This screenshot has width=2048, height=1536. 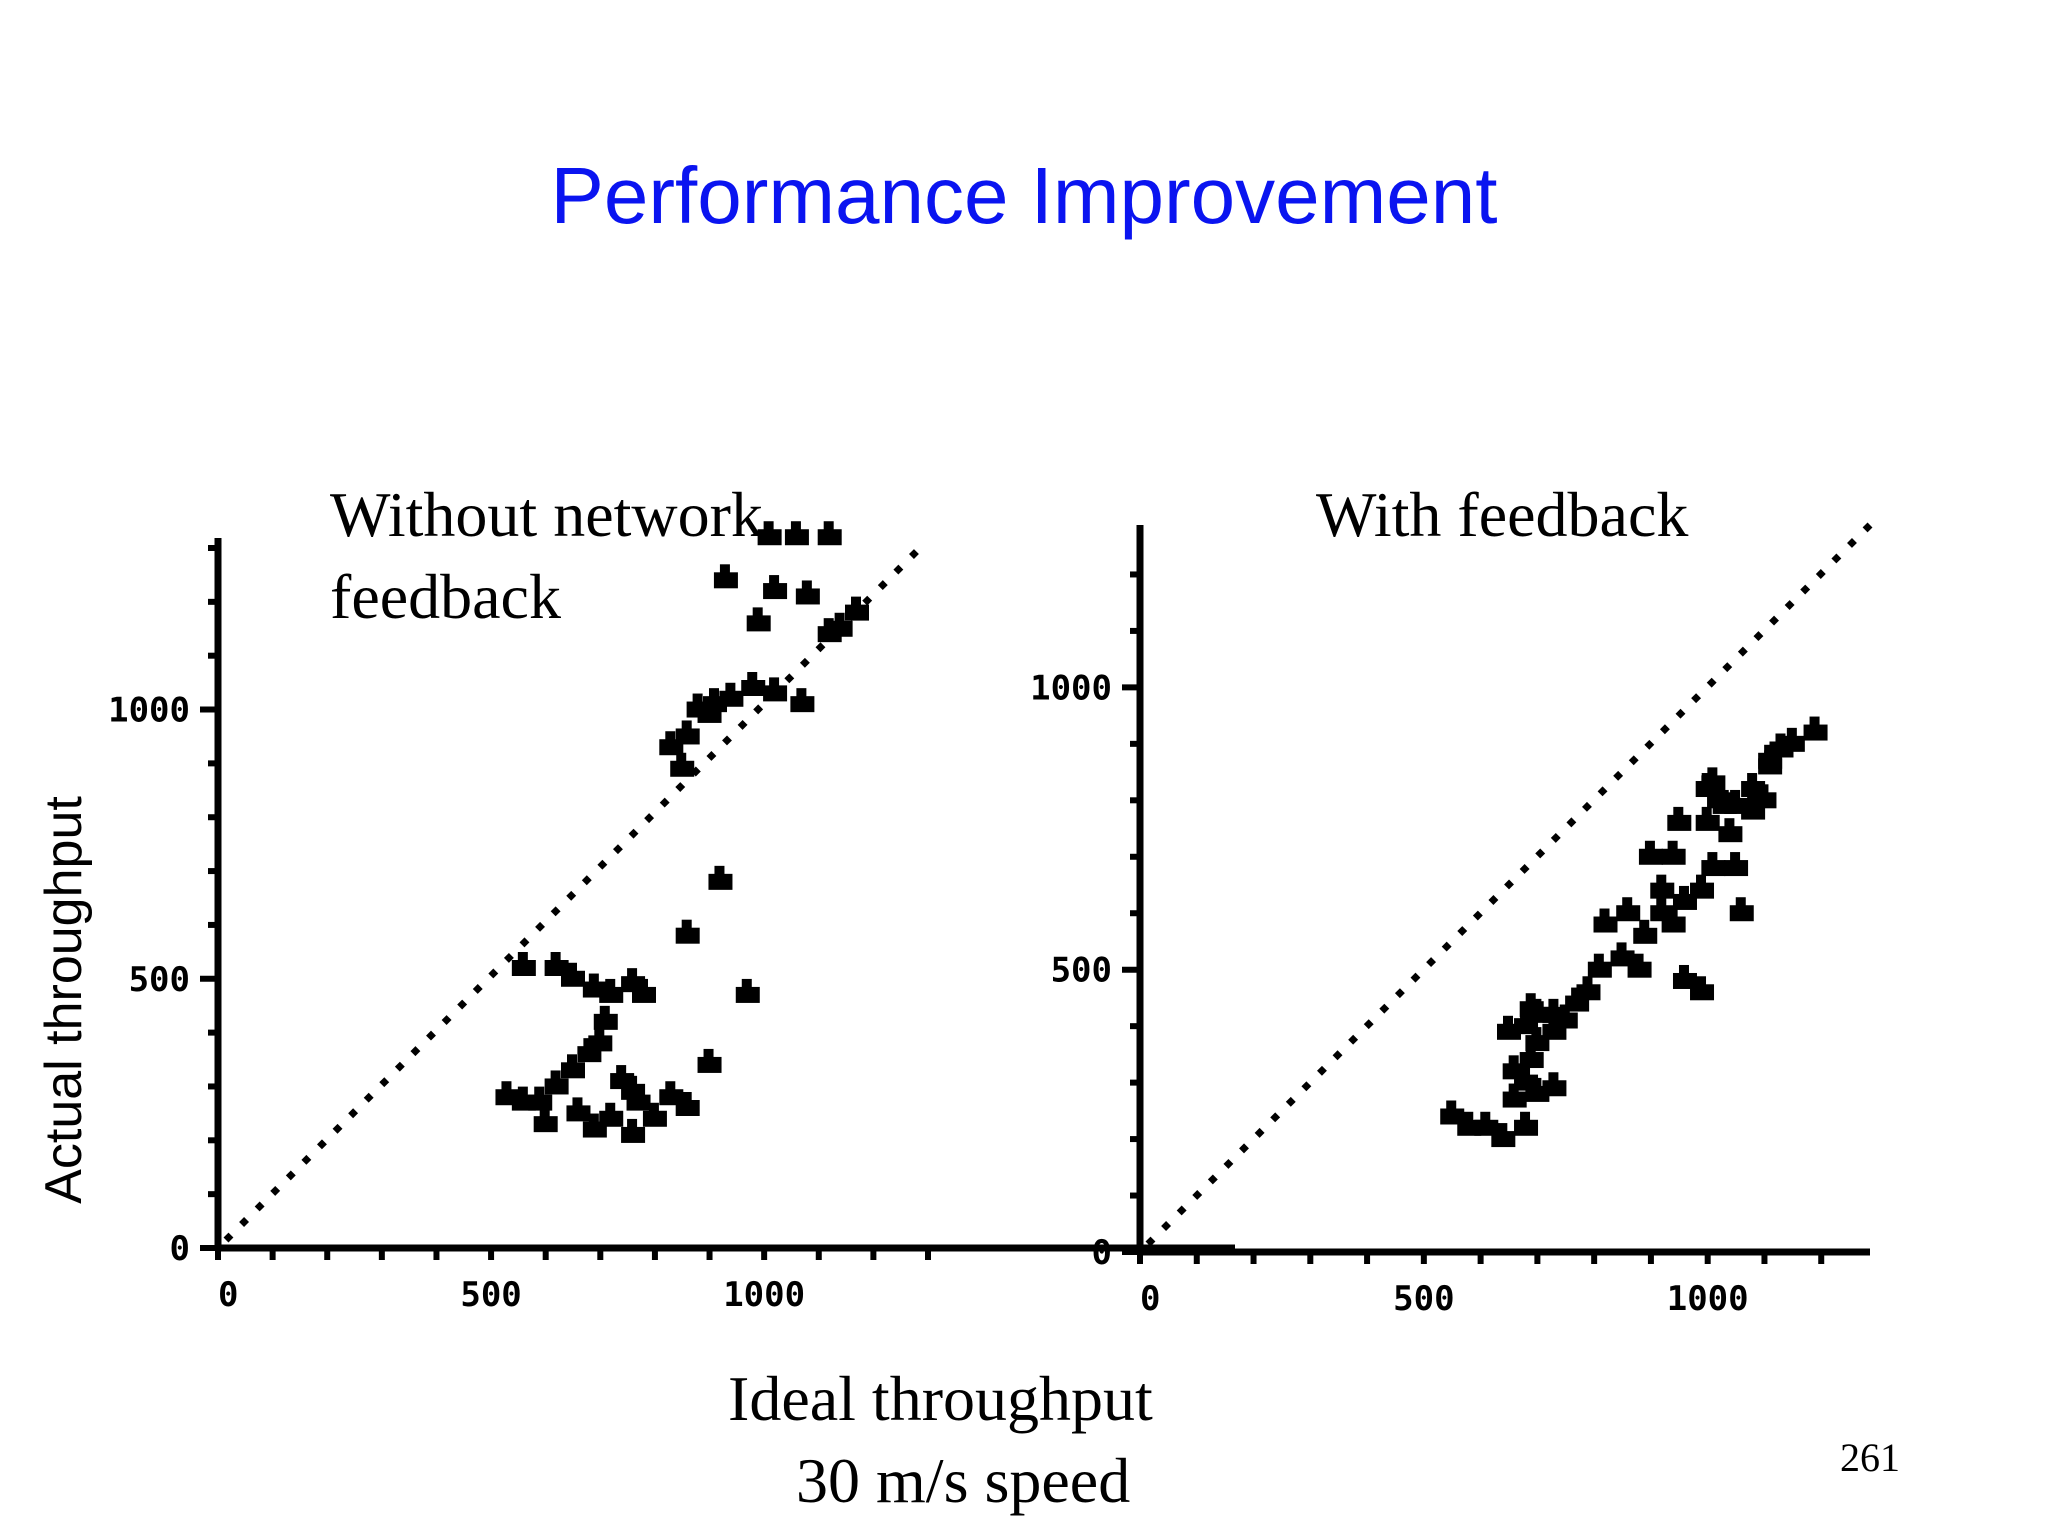 What do you see at coordinates (1870, 1457) in the screenshot?
I see `page-number: 261` at bounding box center [1870, 1457].